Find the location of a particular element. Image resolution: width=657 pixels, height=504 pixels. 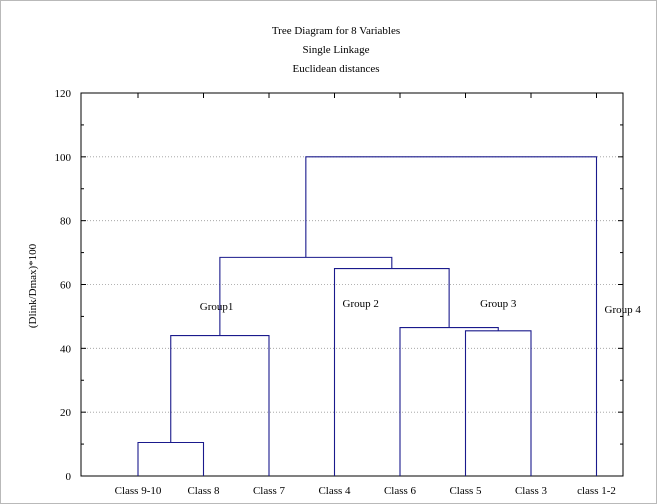

group-annotation-1: Group1 is located at coordinates (217, 307).